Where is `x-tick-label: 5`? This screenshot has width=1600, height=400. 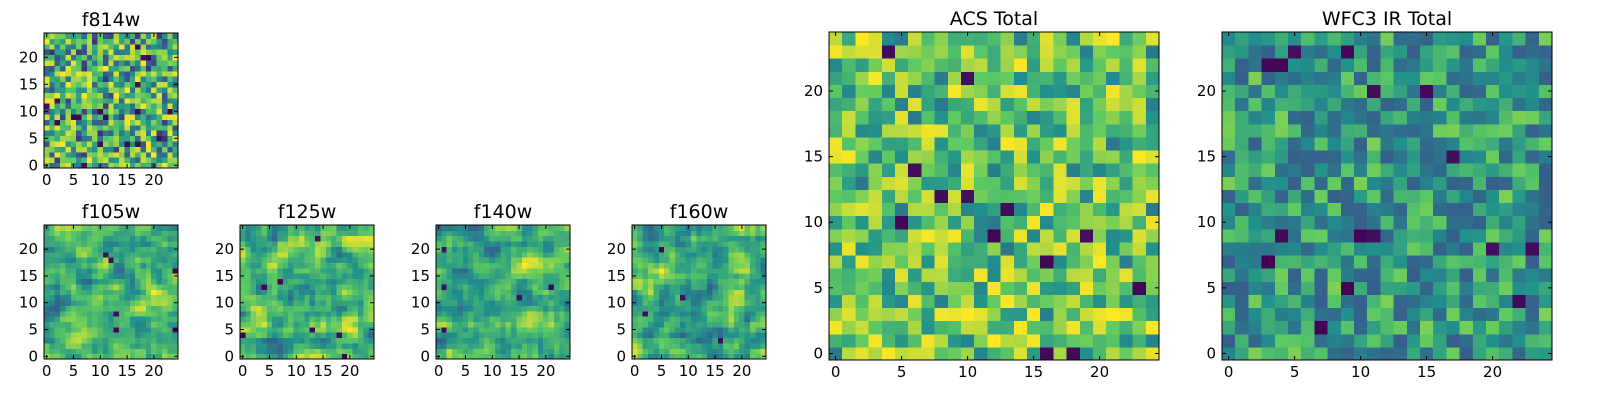 x-tick-label: 5 is located at coordinates (662, 371).